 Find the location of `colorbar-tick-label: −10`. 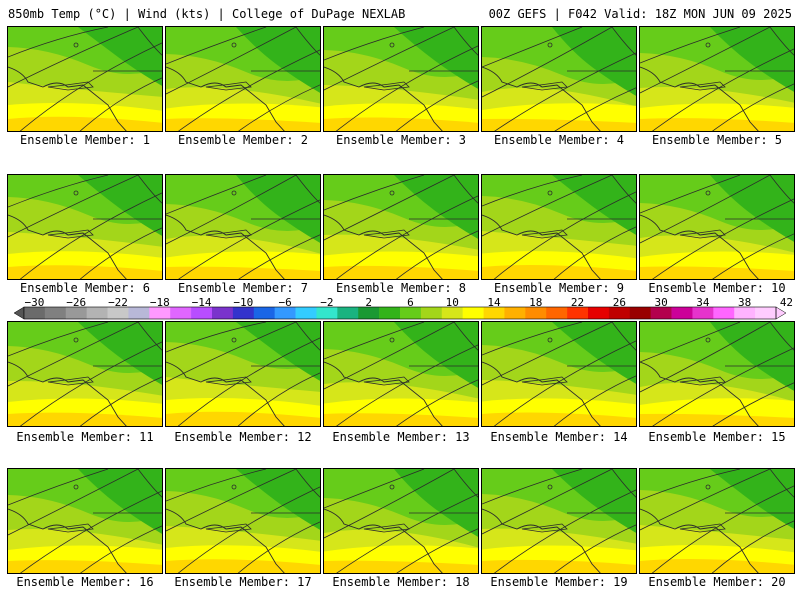

colorbar-tick-label: −10 is located at coordinates (243, 302).